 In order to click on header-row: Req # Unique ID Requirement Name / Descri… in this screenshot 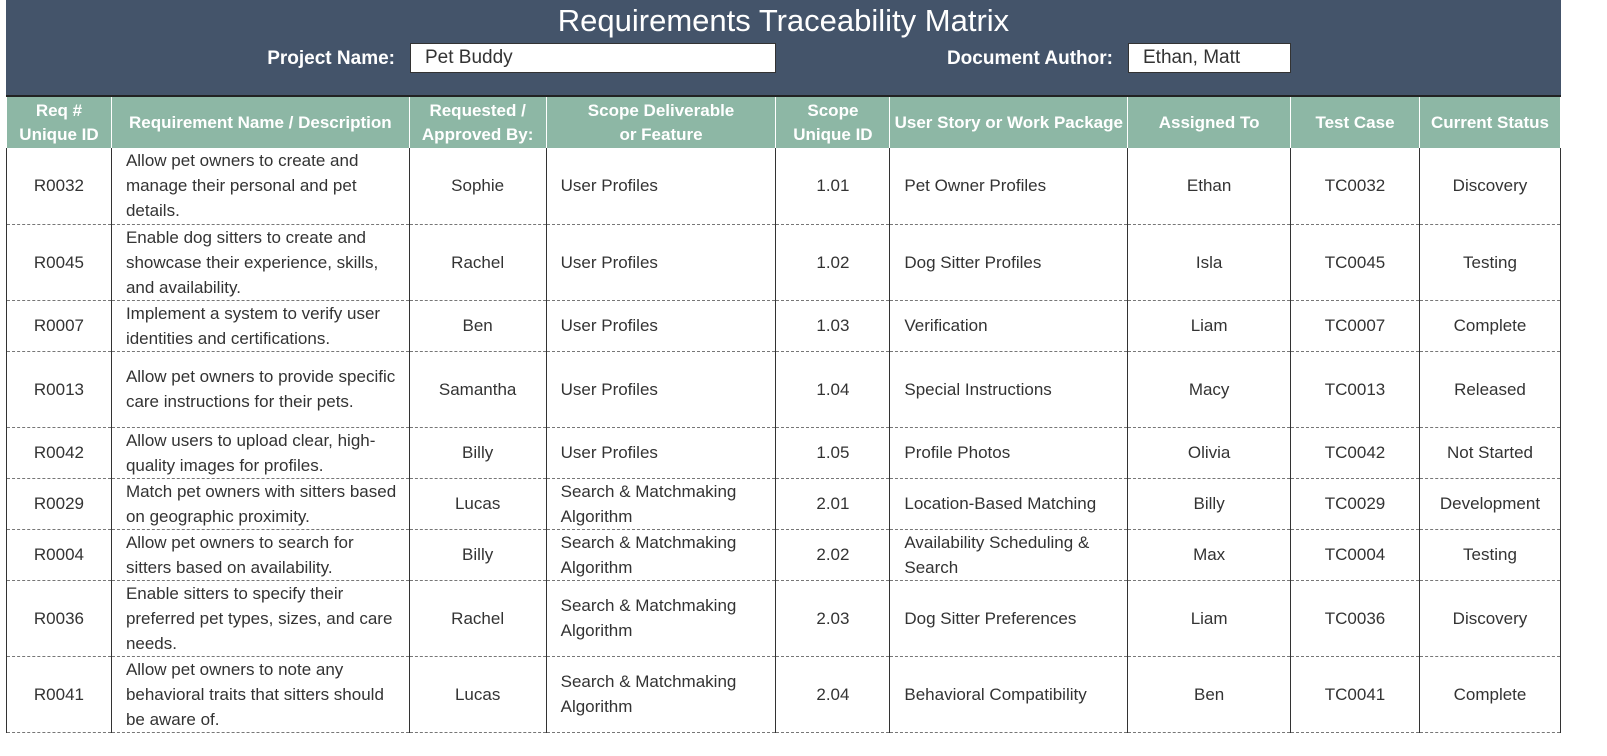, I will do `click(783, 122)`.